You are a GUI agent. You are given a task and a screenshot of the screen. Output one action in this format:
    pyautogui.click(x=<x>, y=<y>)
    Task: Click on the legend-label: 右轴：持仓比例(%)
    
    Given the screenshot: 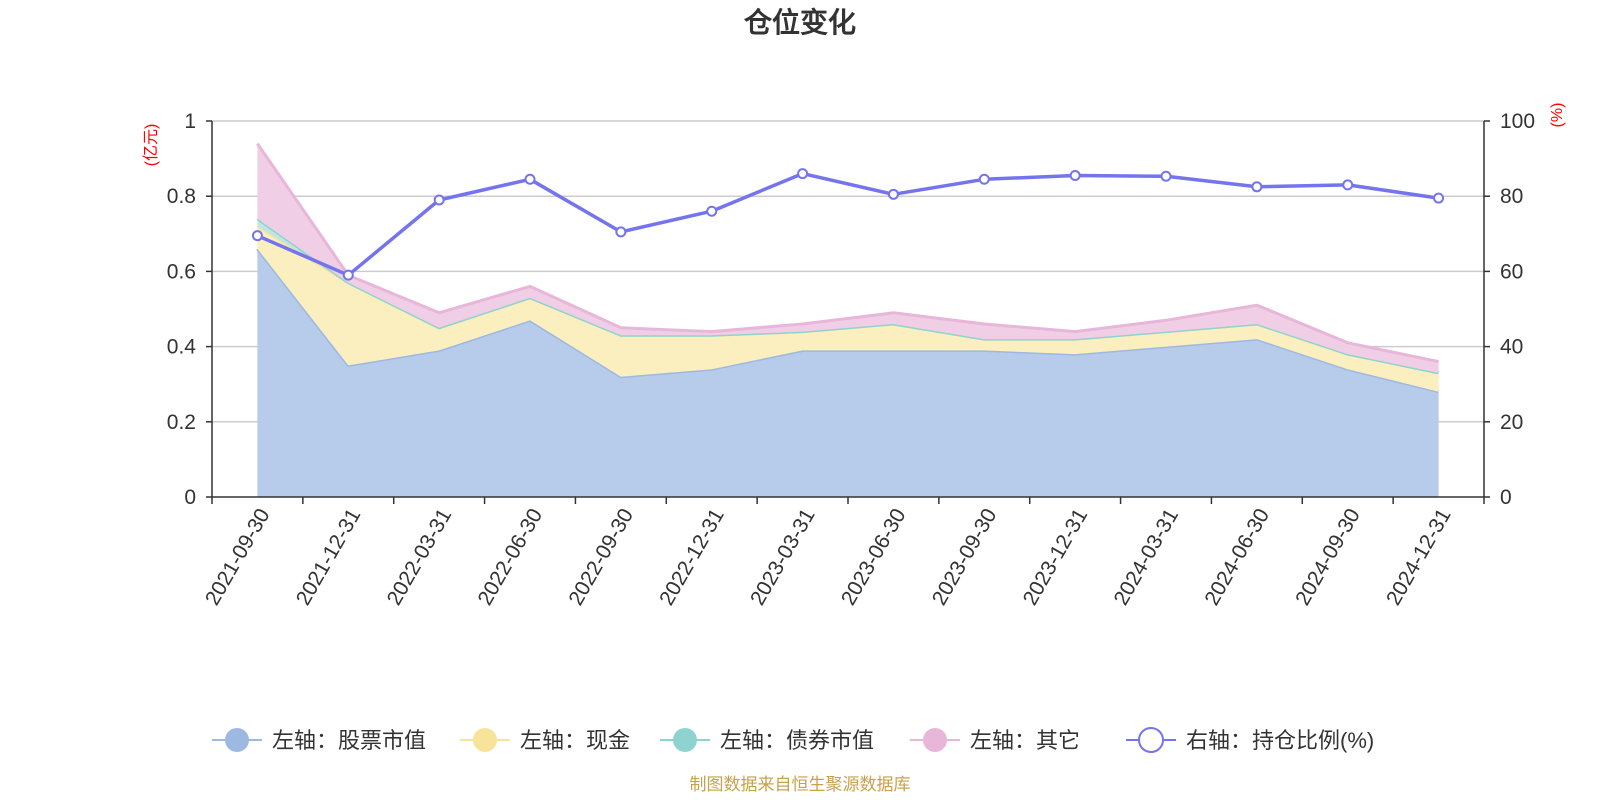 What is the action you would take?
    pyautogui.click(x=1280, y=740)
    